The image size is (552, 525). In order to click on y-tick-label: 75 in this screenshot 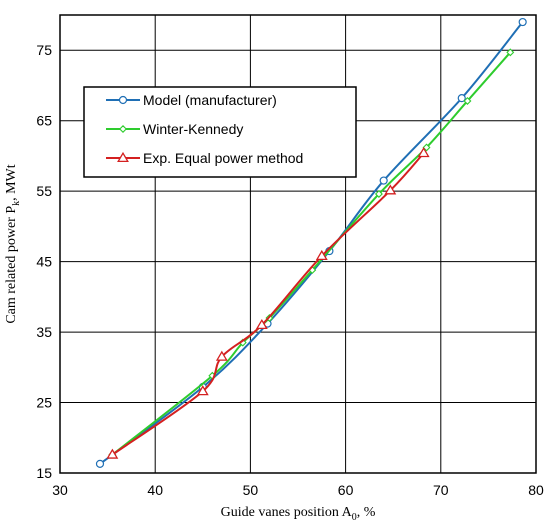, I will do `click(44, 50)`.